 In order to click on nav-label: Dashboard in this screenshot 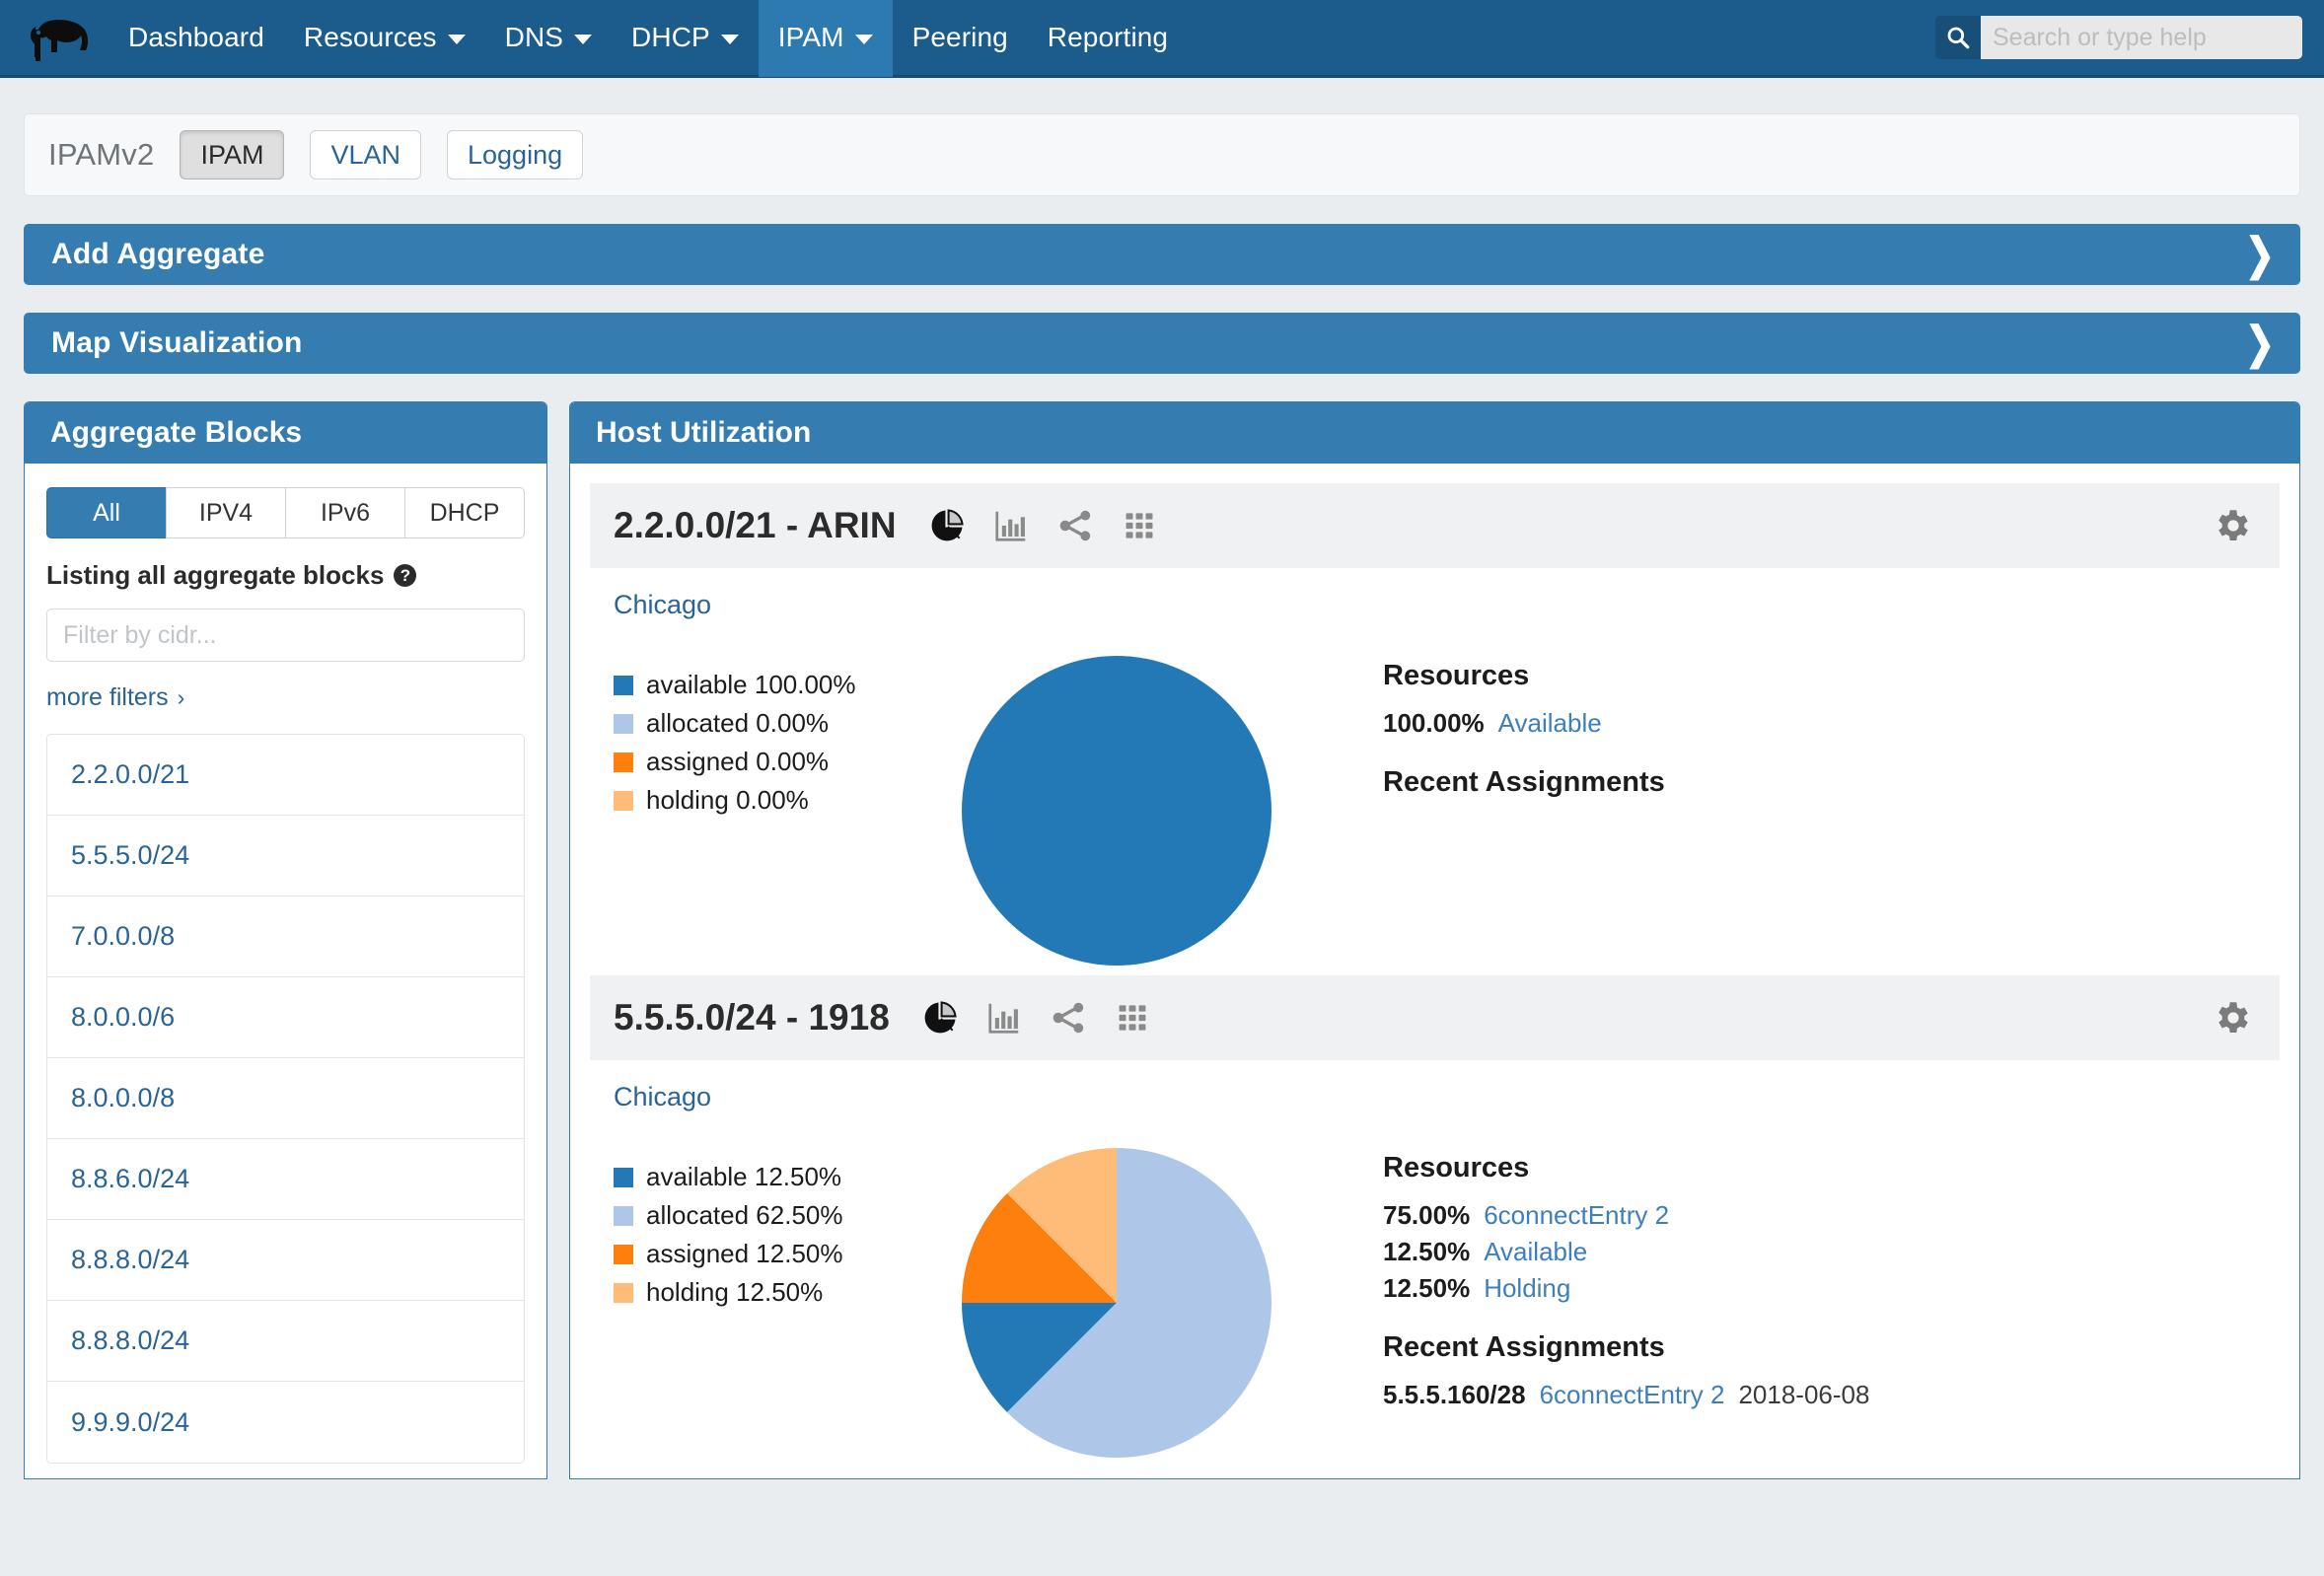, I will do `click(196, 37)`.